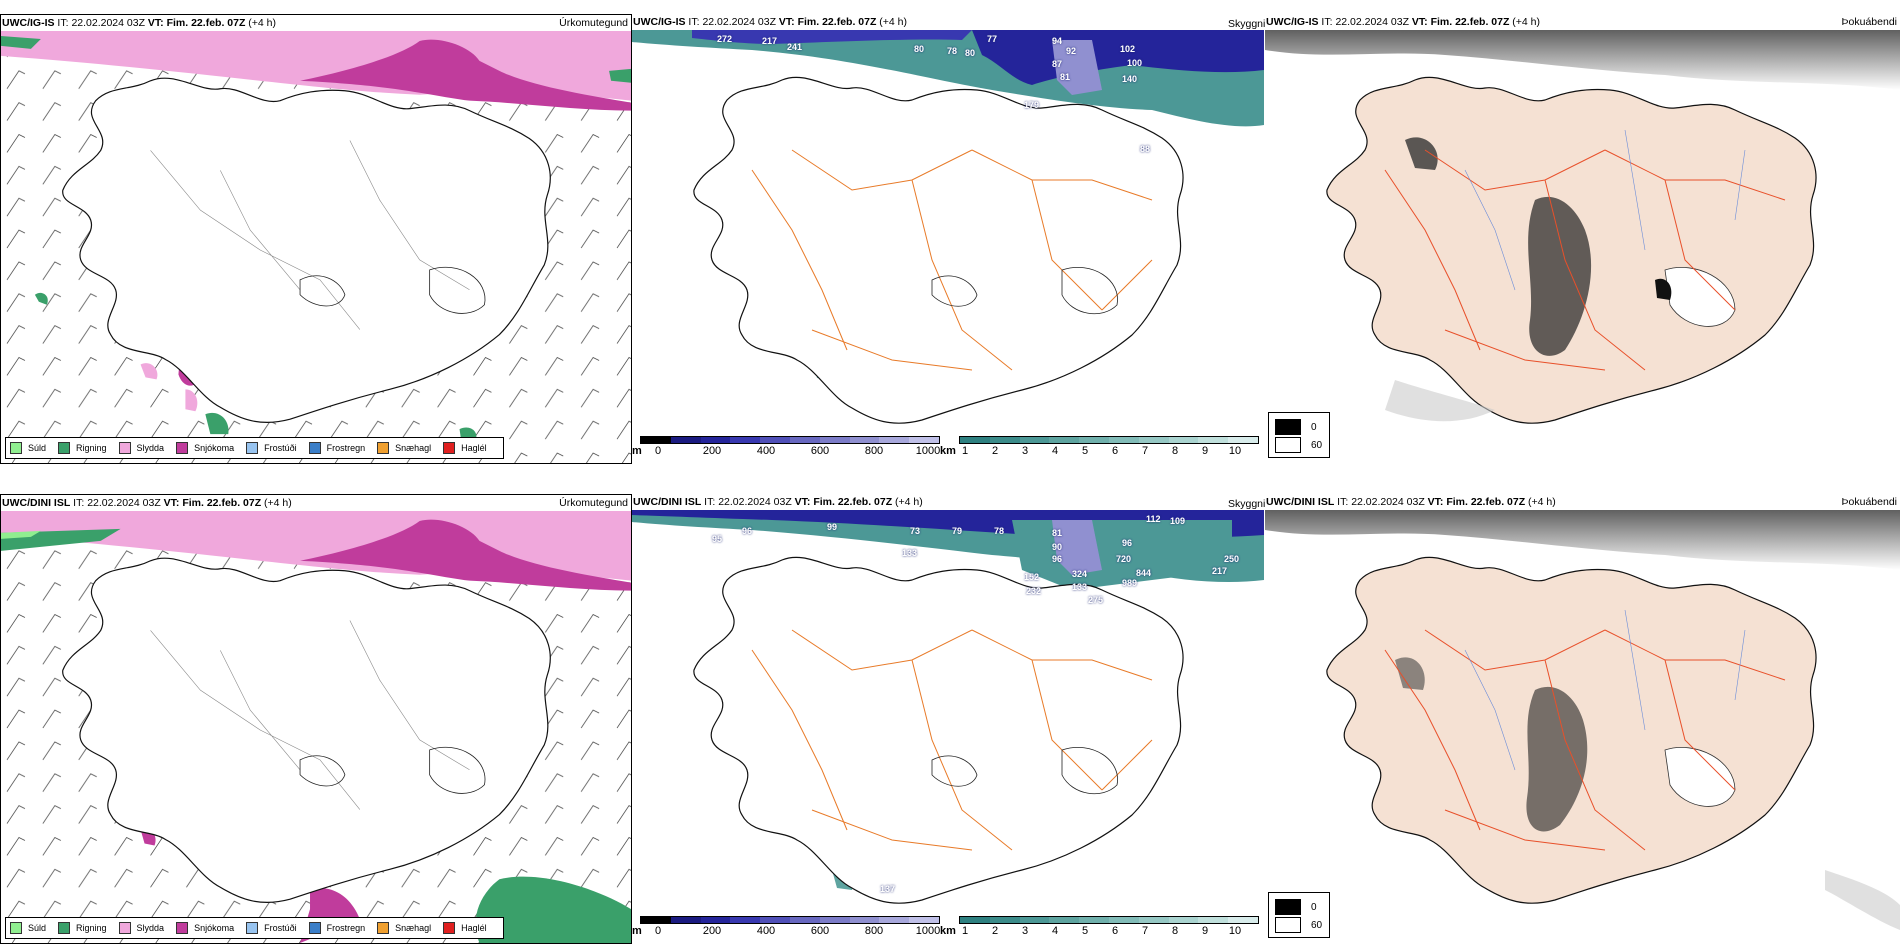 This screenshot has width=1900, height=950. I want to click on legend-label: Frostregn, so click(346, 928).